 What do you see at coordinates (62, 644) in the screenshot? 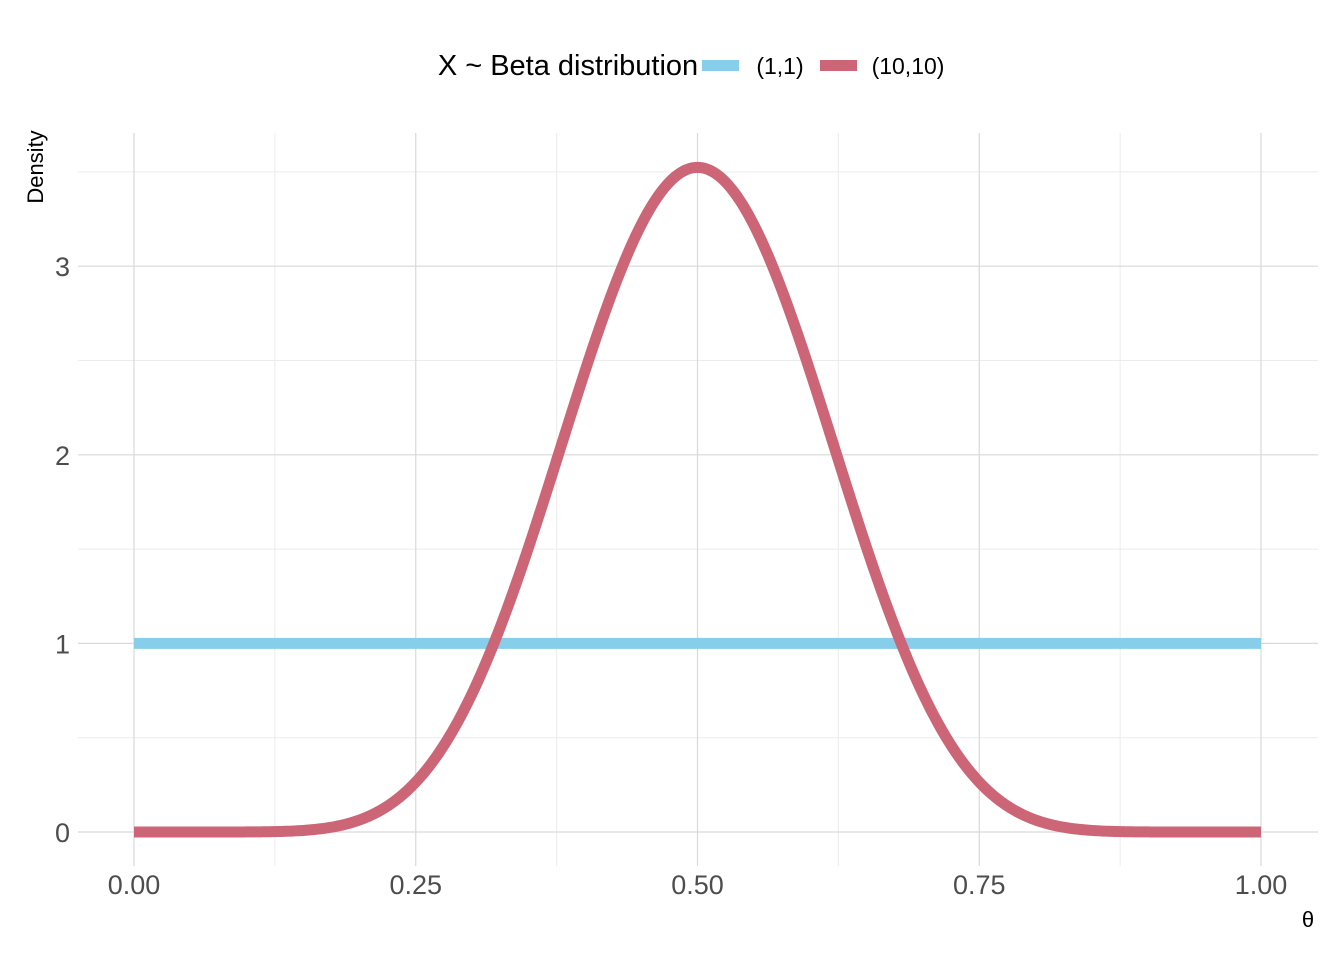
I see `y-tick-label: 1` at bounding box center [62, 644].